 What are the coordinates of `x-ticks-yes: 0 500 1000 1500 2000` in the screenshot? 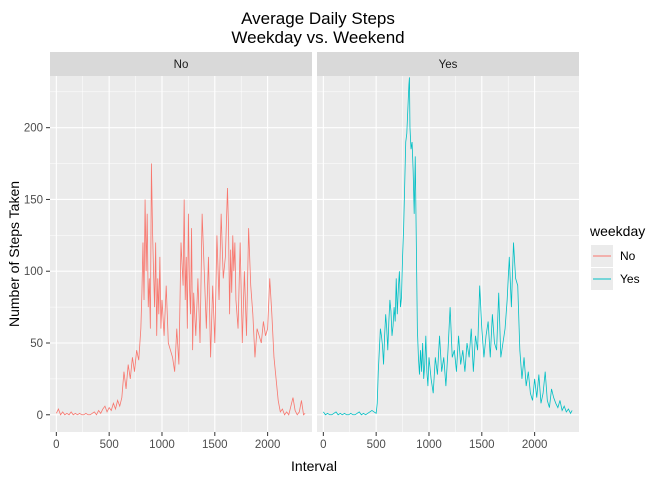 It's located at (433, 441).